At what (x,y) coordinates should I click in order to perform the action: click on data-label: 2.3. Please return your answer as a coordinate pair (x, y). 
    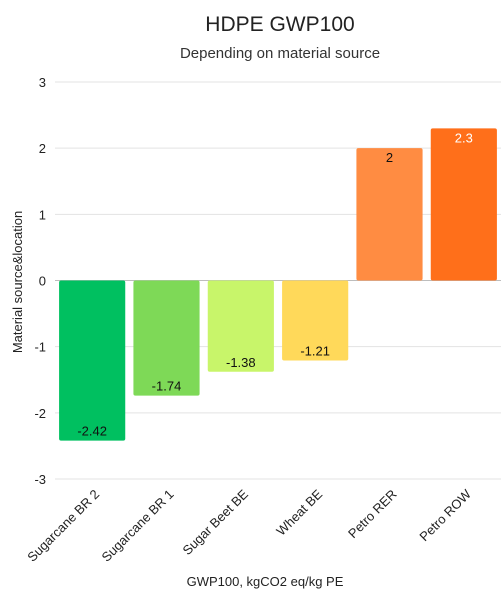
    Looking at the image, I should click on (464, 137).